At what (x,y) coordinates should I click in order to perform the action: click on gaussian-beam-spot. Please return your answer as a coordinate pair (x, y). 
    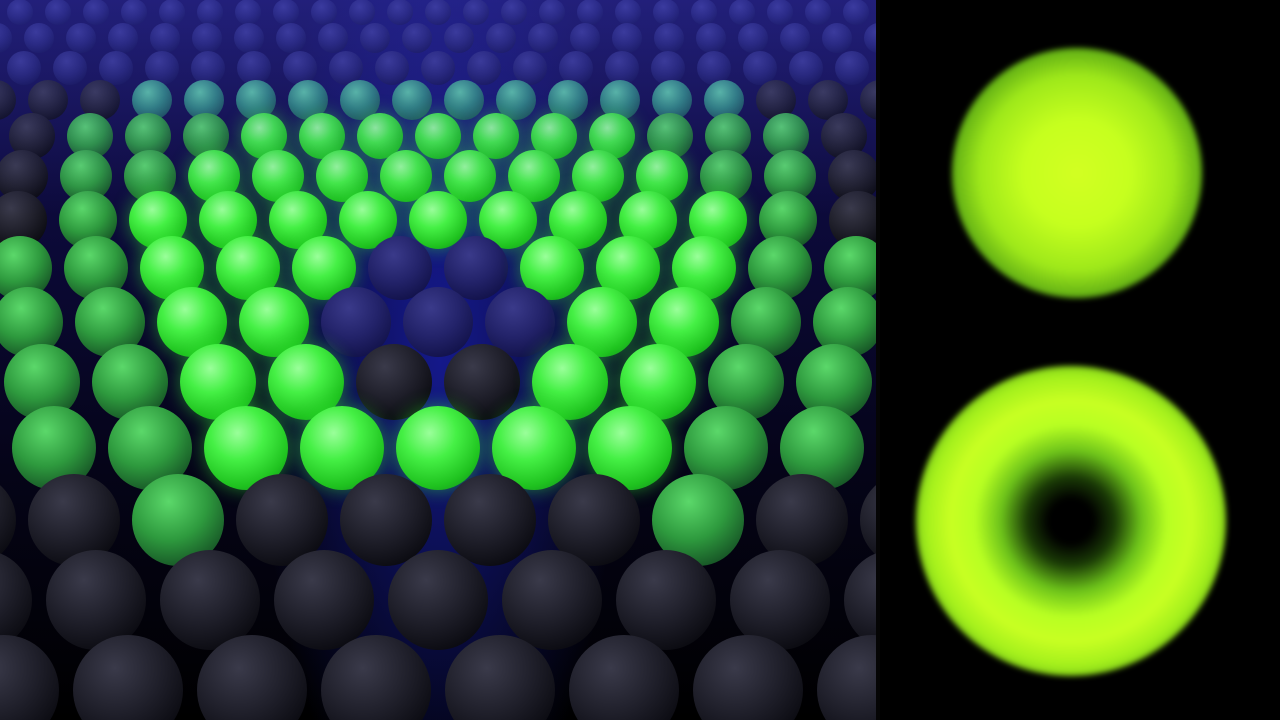
    Looking at the image, I should click on (1077, 173).